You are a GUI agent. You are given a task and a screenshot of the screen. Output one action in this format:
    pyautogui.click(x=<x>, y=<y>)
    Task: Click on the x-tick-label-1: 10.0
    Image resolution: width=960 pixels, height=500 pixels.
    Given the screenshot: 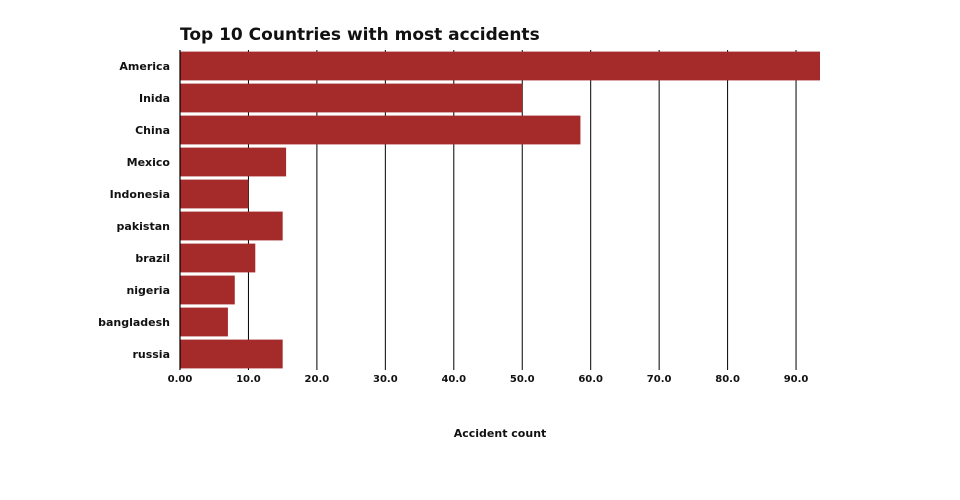 What is the action you would take?
    pyautogui.click(x=248, y=379)
    